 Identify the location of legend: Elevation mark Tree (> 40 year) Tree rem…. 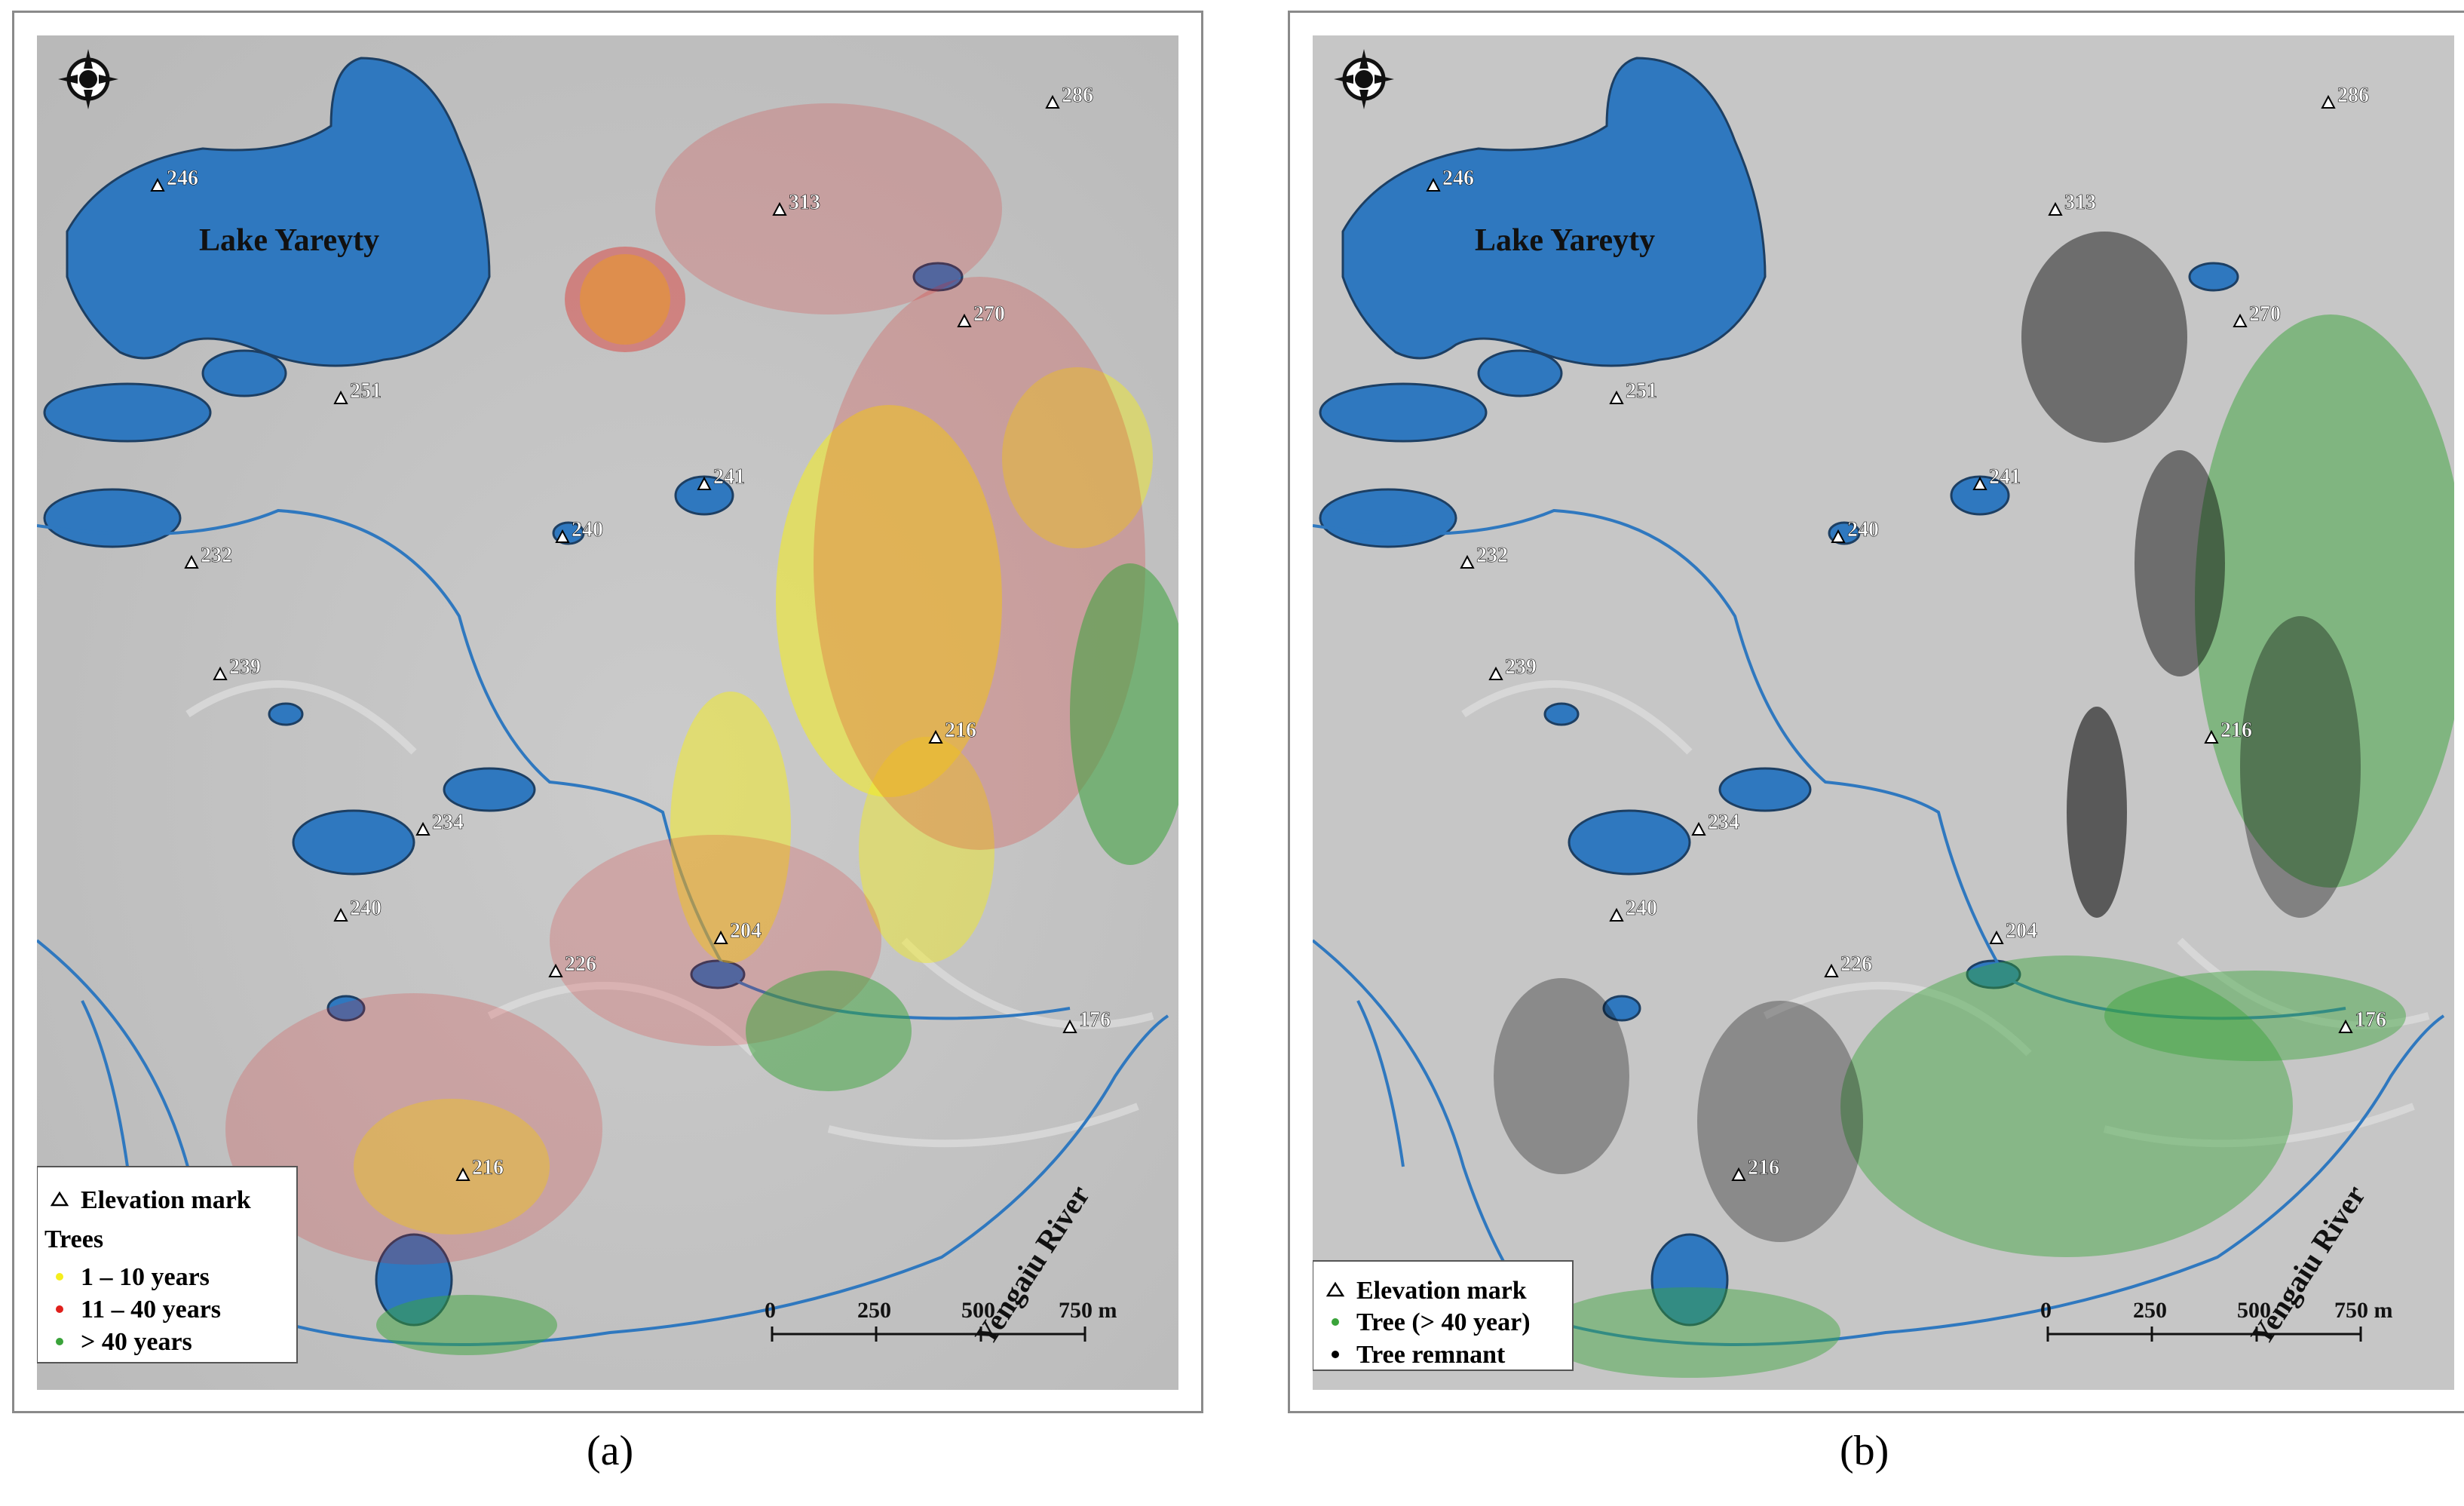
(1443, 1315).